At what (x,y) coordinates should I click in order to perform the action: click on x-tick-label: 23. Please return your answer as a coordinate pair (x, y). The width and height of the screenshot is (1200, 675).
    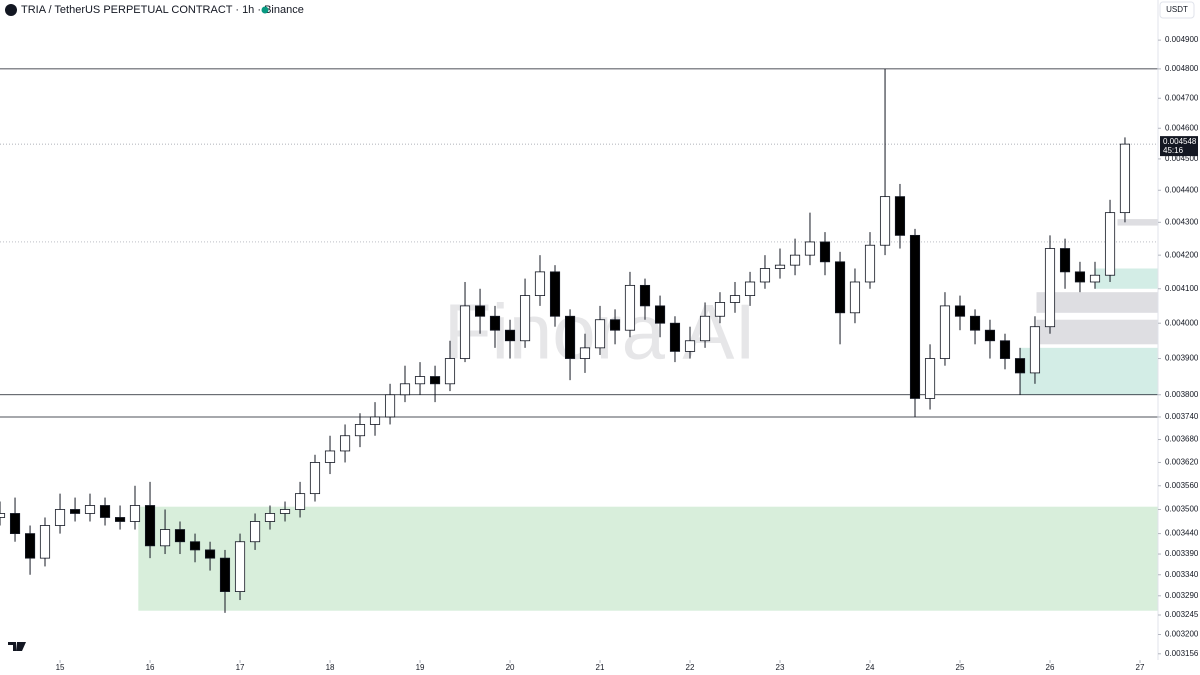
    Looking at the image, I should click on (780, 667).